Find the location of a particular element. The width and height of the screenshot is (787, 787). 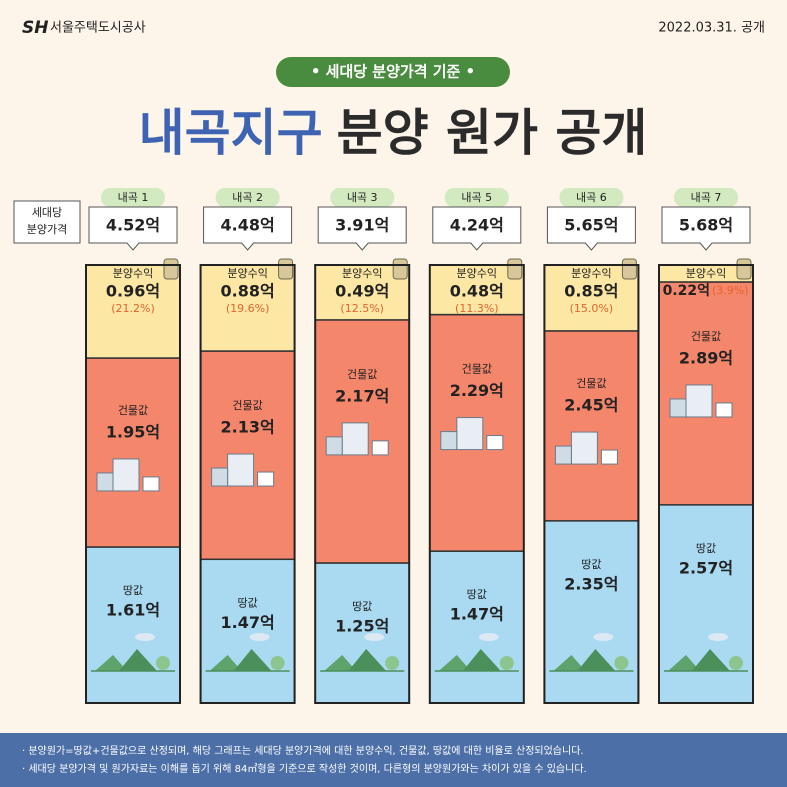

segment-value: 2.45억 is located at coordinates (591, 405).